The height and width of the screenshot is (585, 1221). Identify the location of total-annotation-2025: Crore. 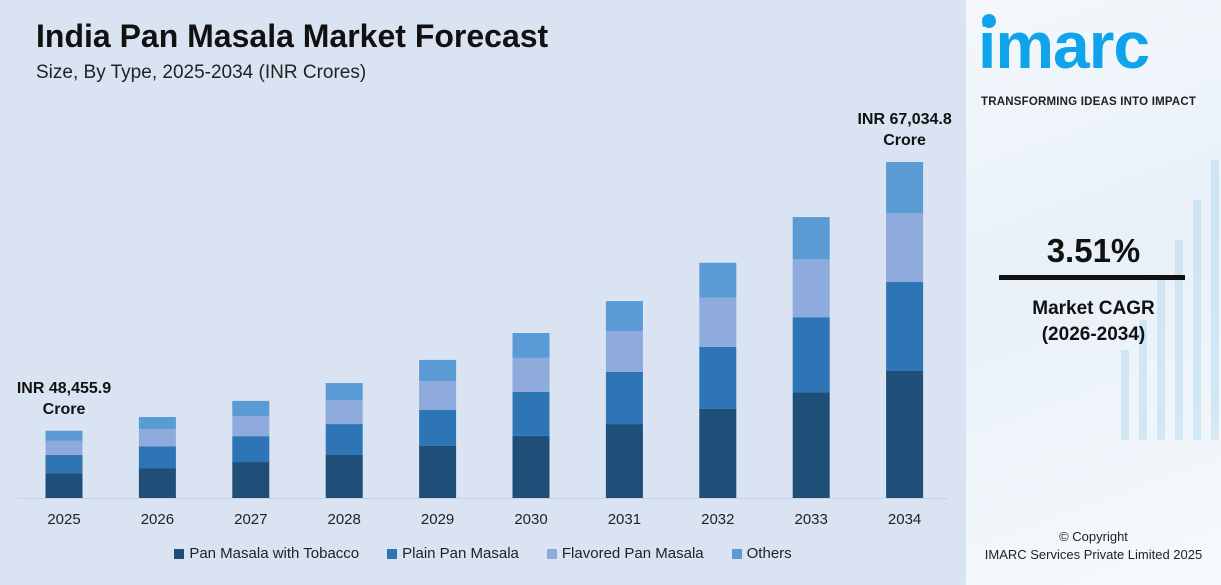
(64, 409).